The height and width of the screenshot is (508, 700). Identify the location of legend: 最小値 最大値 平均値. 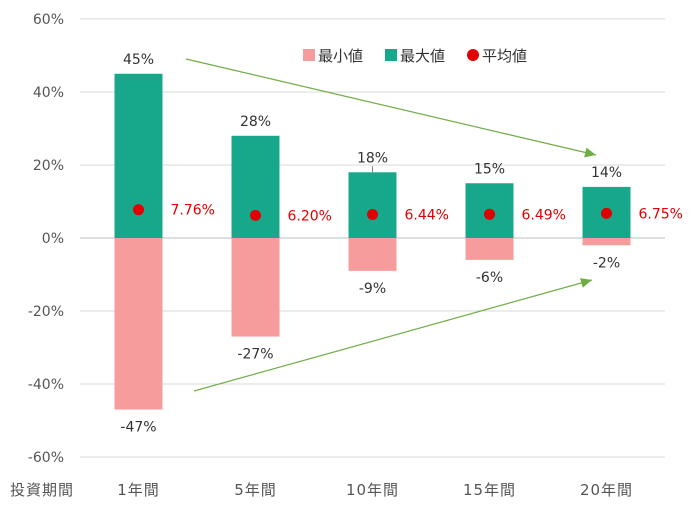
(415, 56).